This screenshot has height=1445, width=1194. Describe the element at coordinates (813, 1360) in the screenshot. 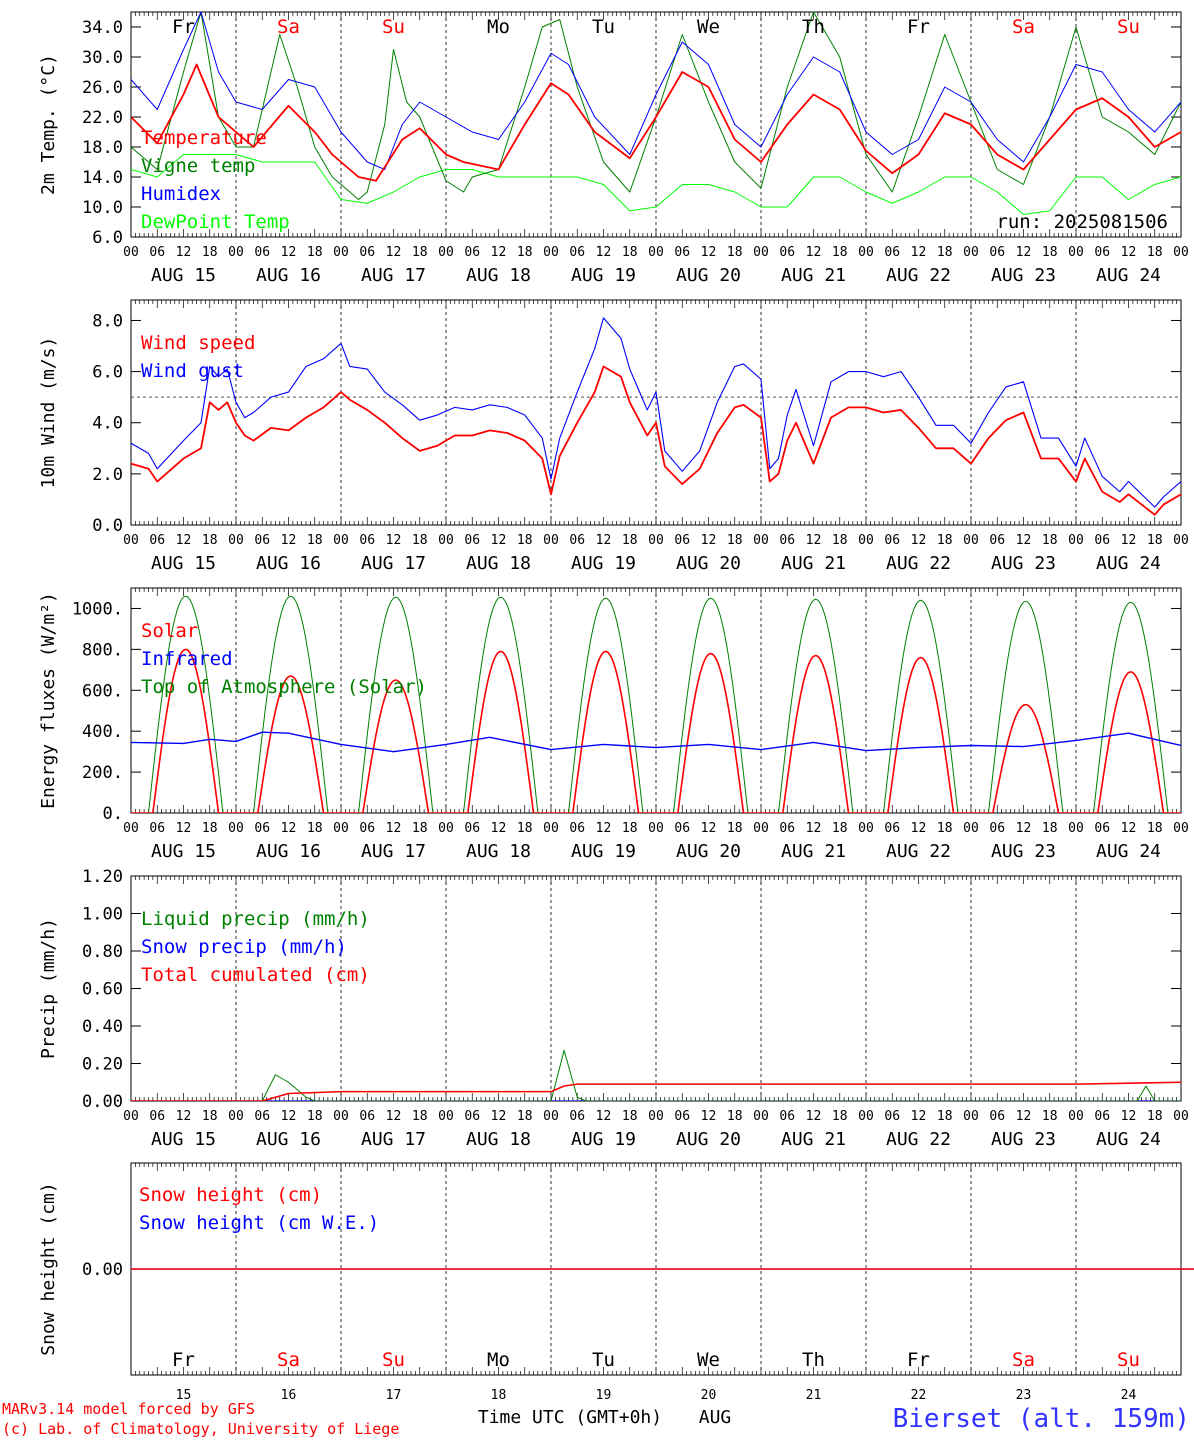

I see `day-name-label: Th` at that location.